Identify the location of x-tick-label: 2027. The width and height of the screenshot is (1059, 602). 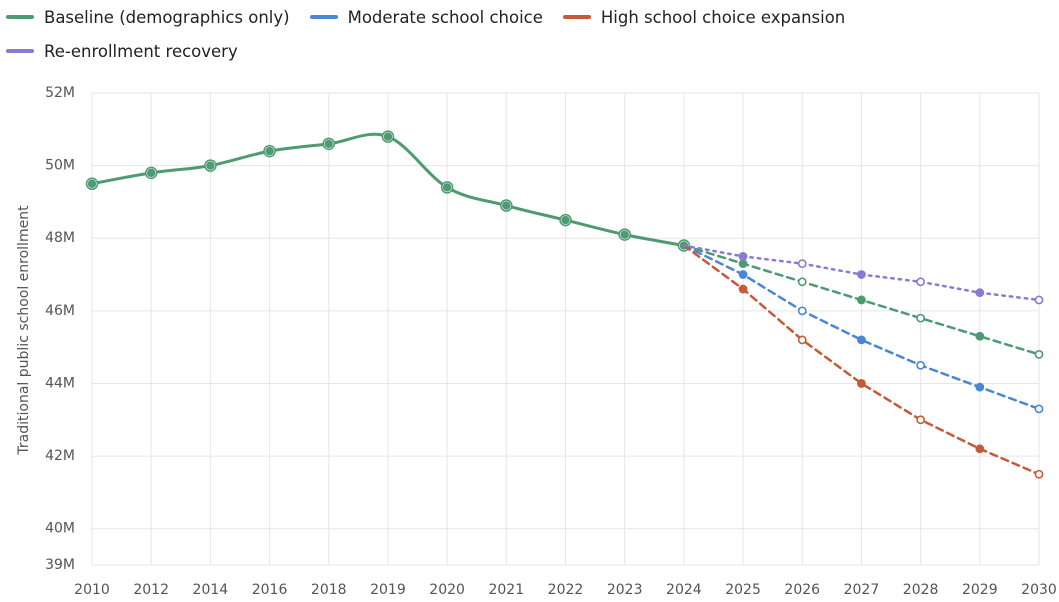
(862, 590).